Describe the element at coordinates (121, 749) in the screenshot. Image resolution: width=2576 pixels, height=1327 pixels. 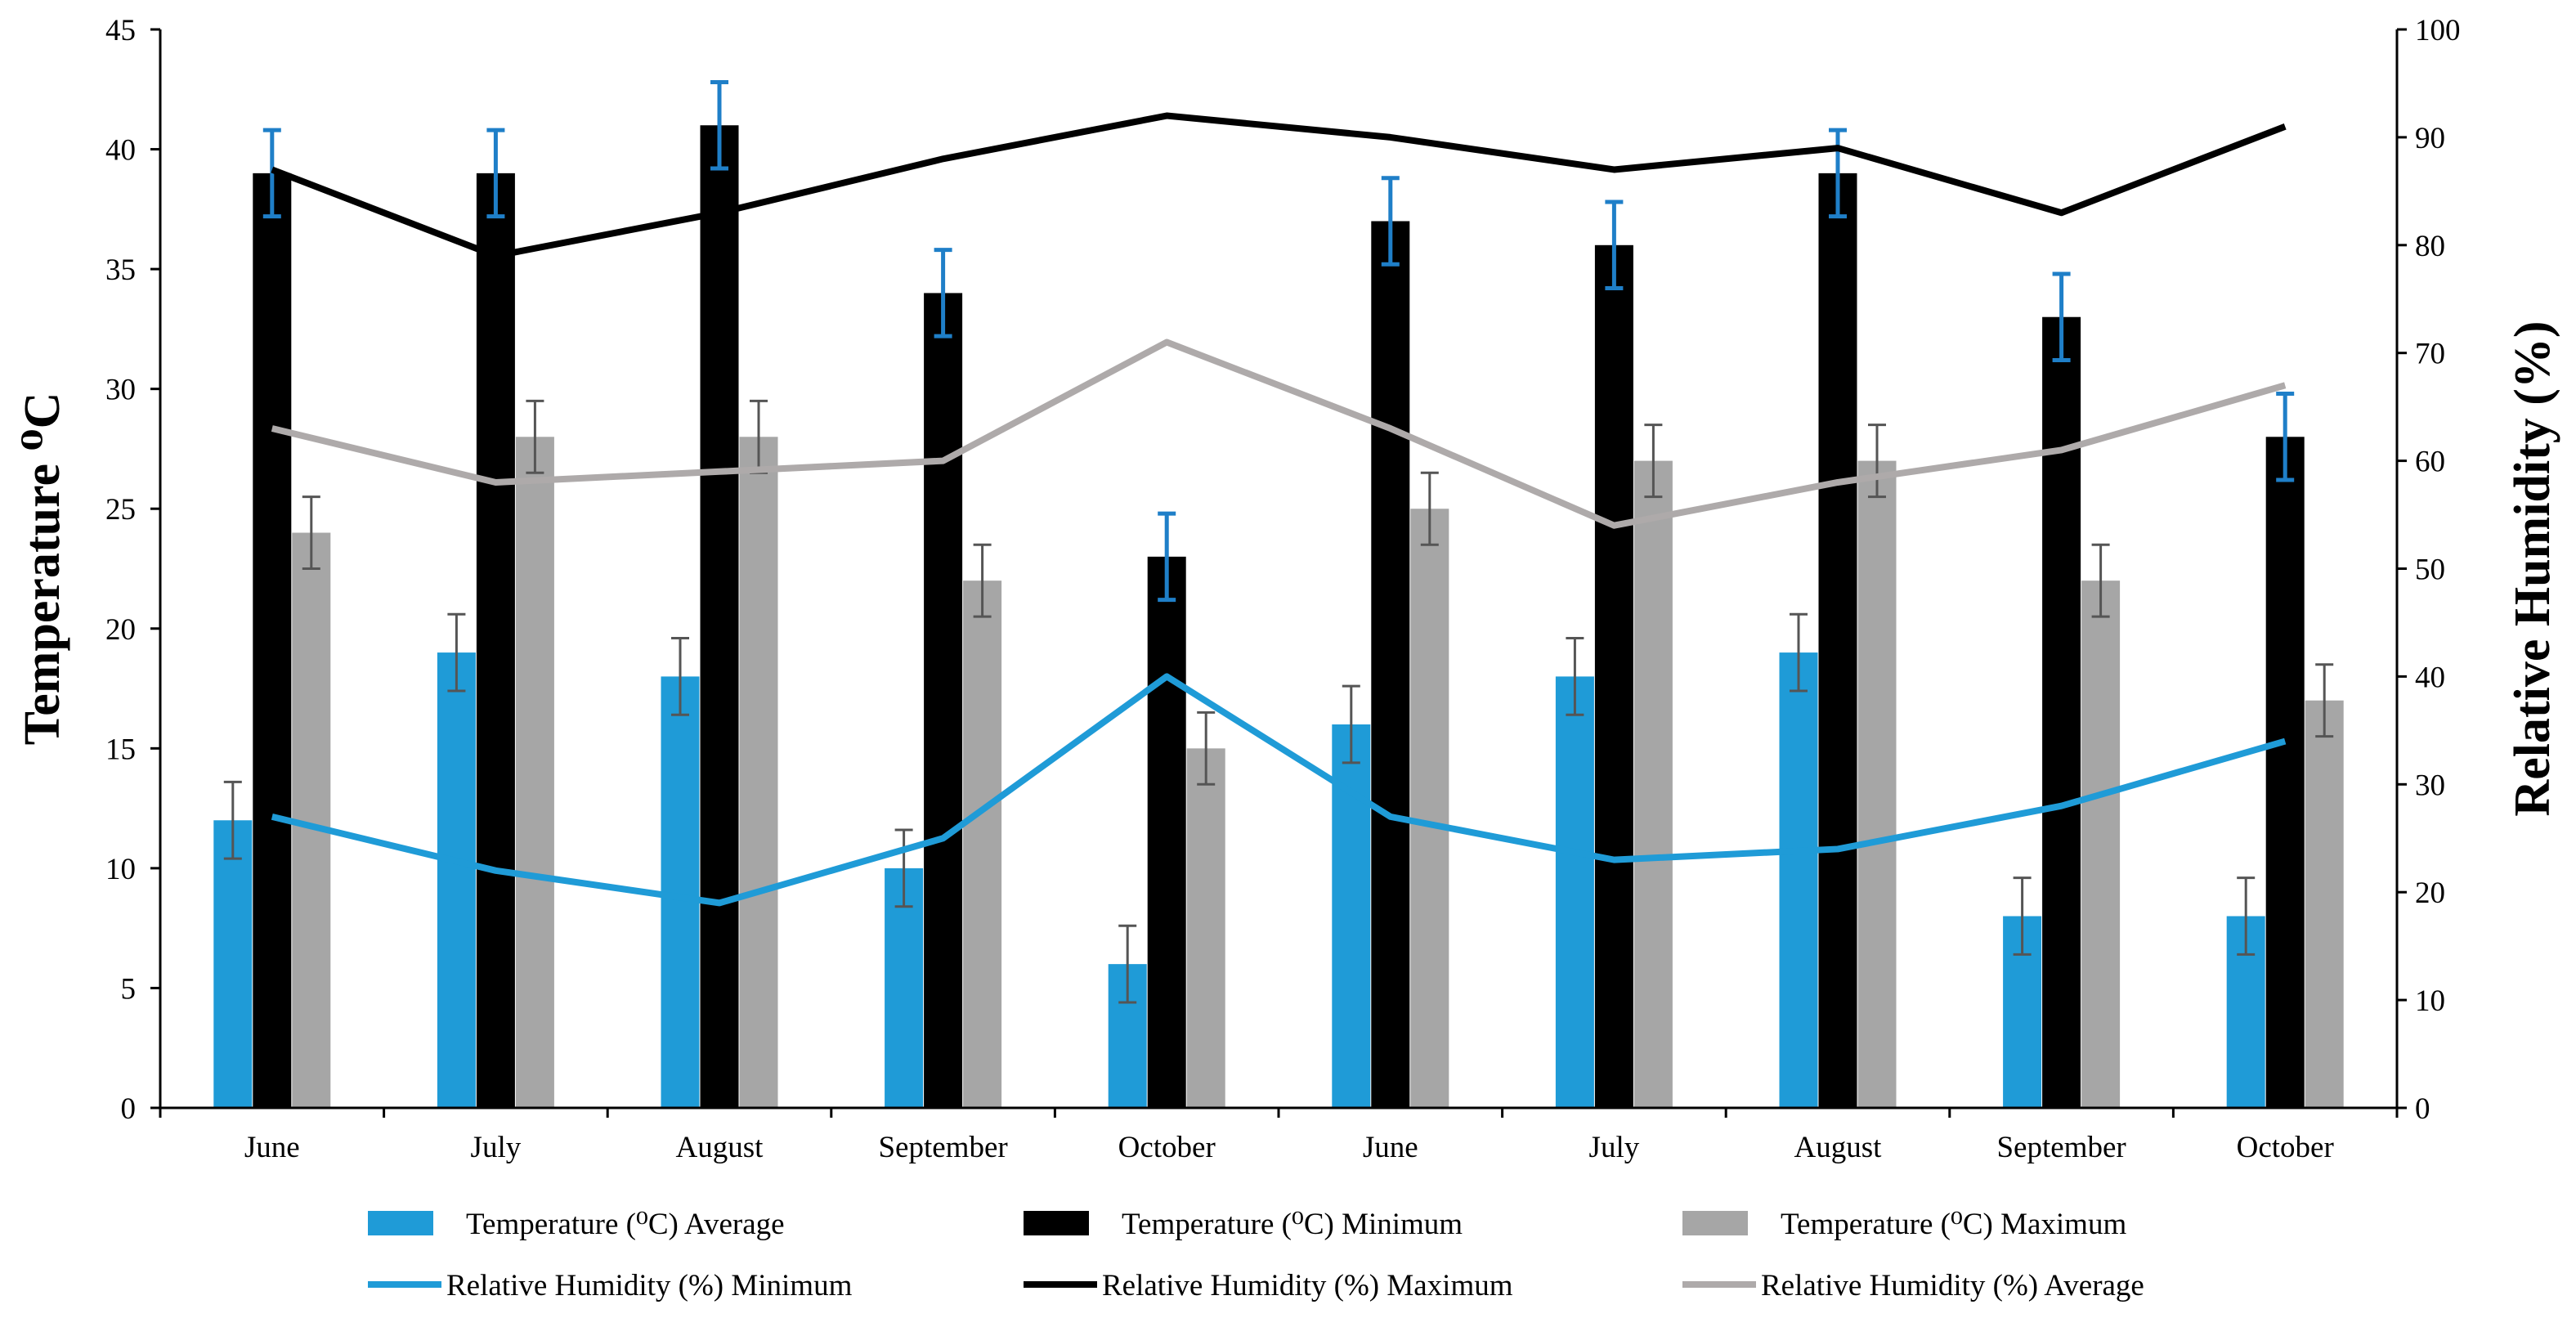
I see `y-tick-label-left: 15` at that location.